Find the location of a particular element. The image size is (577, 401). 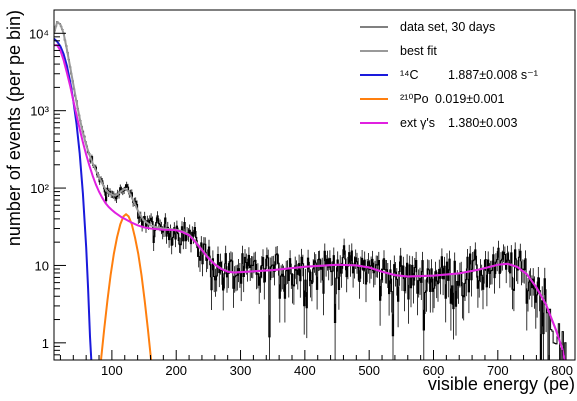

legend-value-c14: 1.887±0.008 s⁻¹ is located at coordinates (493, 75).